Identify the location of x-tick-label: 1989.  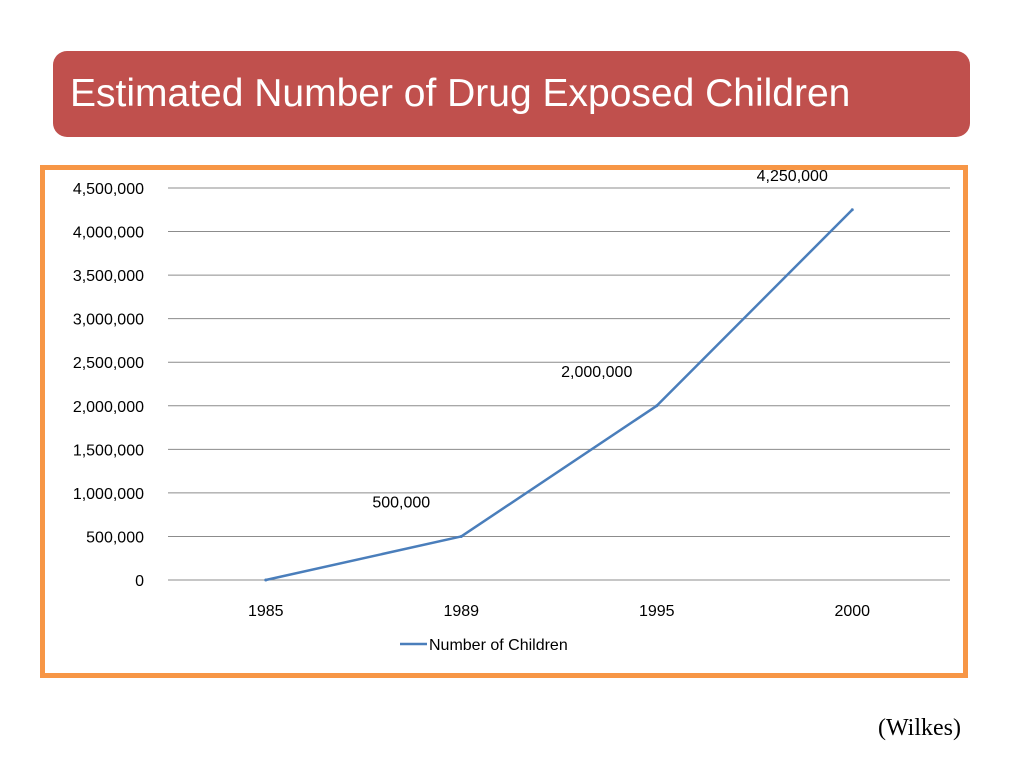
(461, 611).